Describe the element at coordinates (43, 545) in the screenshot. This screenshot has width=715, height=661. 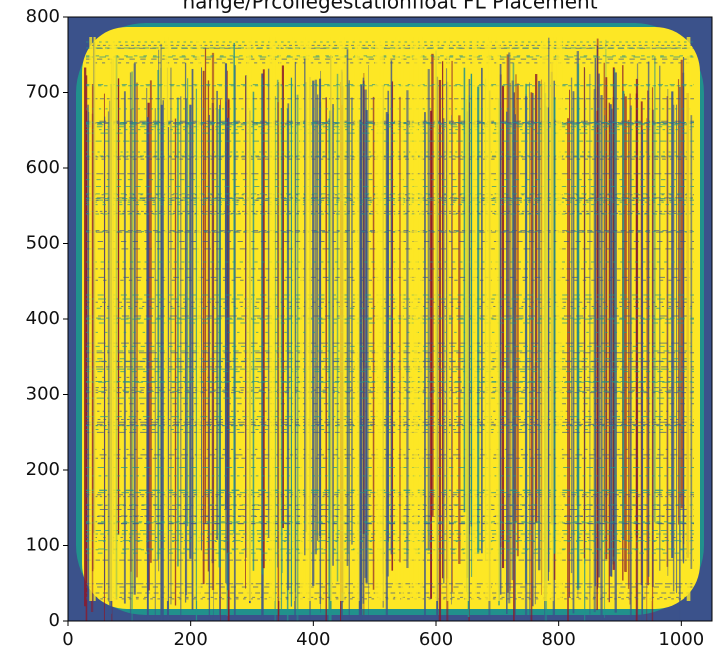
I see `y-tick-label: 100` at that location.